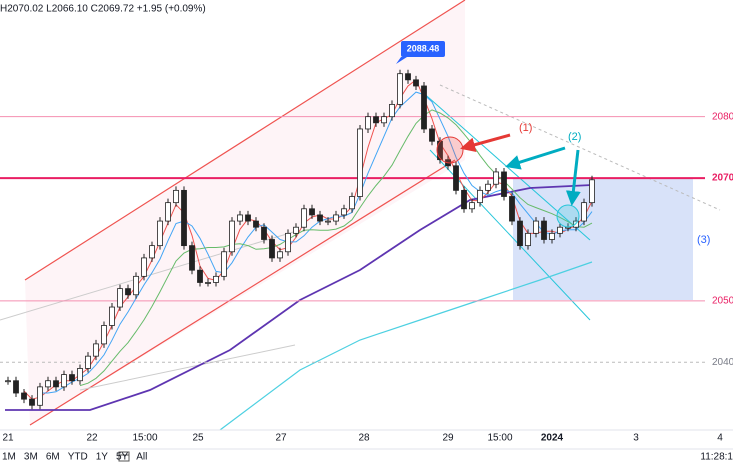 The image size is (733, 465). Describe the element at coordinates (144, 438) in the screenshot. I see `x-tick-label: 15:00` at that location.